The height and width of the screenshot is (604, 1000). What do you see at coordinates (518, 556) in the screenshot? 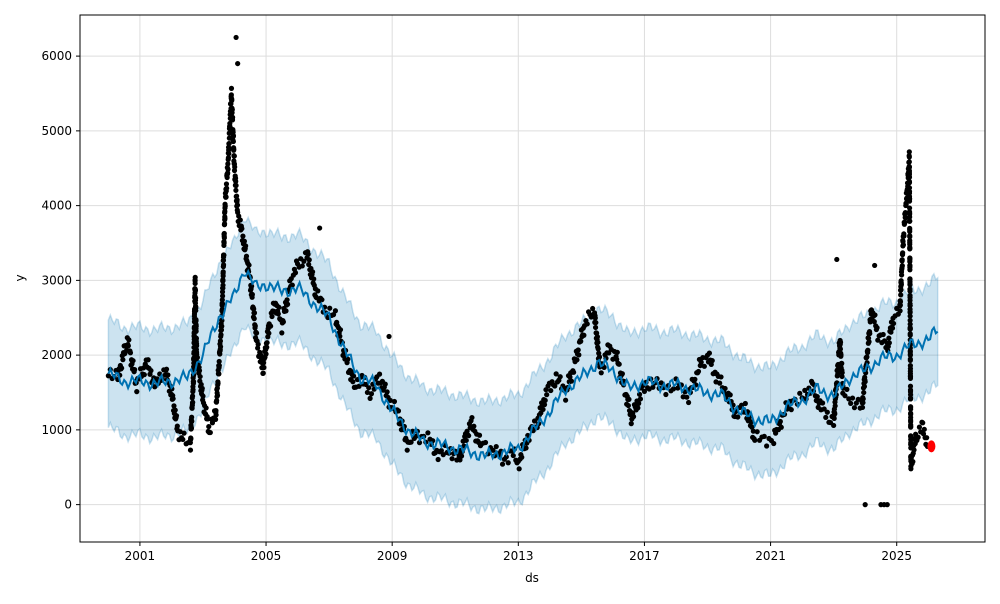
I see `x-tick-label: 2013` at bounding box center [518, 556].